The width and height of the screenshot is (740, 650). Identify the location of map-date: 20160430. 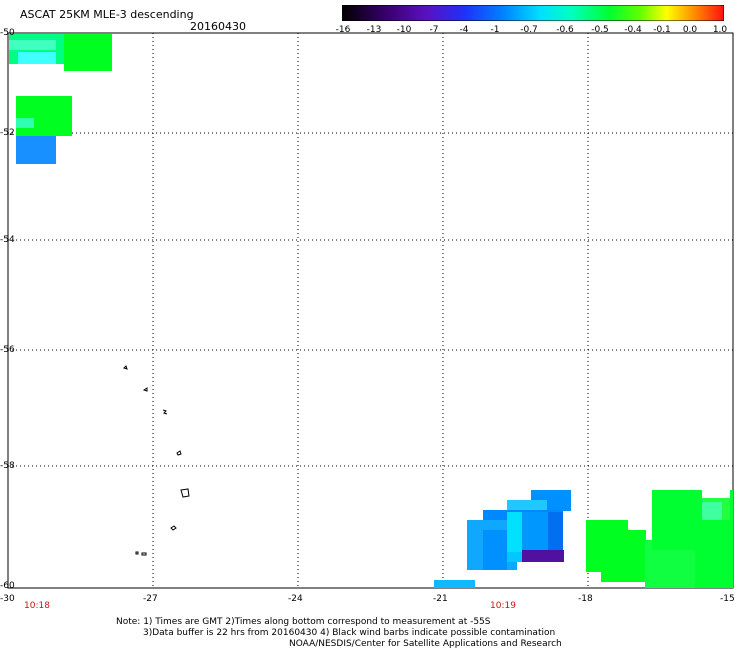
(218, 26).